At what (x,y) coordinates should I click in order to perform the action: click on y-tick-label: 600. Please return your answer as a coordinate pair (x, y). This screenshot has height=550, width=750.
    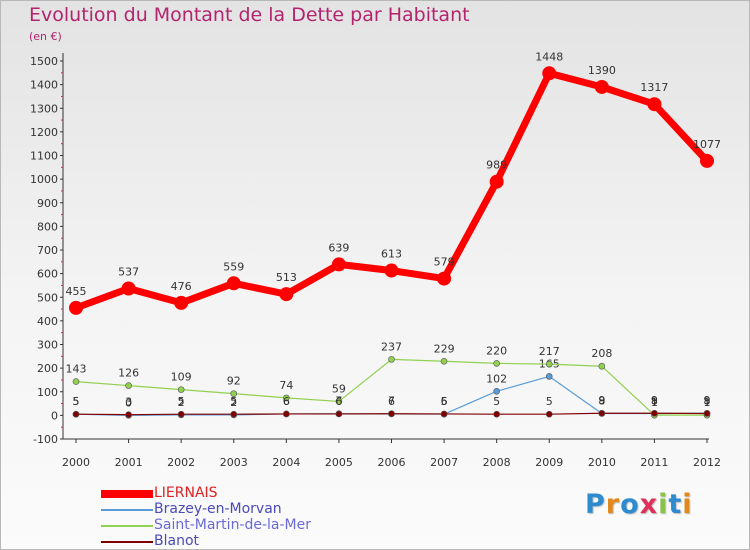
    Looking at the image, I should click on (47, 274).